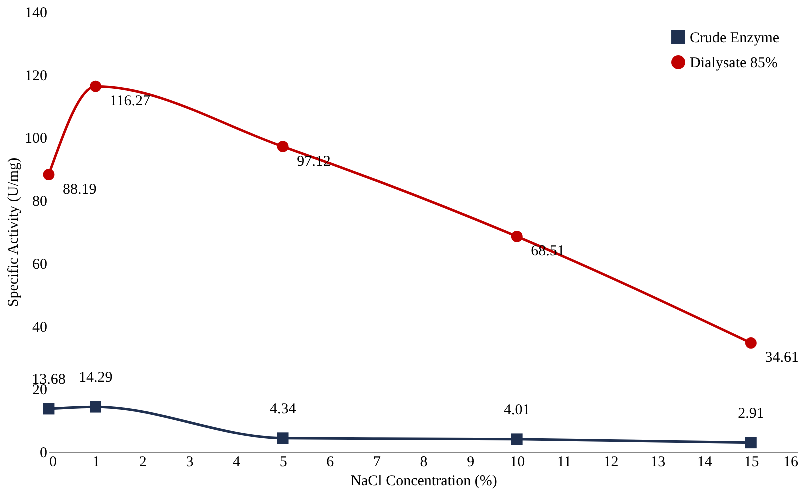 This screenshot has width=803, height=493. I want to click on legend-label: Dialysate 85%, so click(734, 64).